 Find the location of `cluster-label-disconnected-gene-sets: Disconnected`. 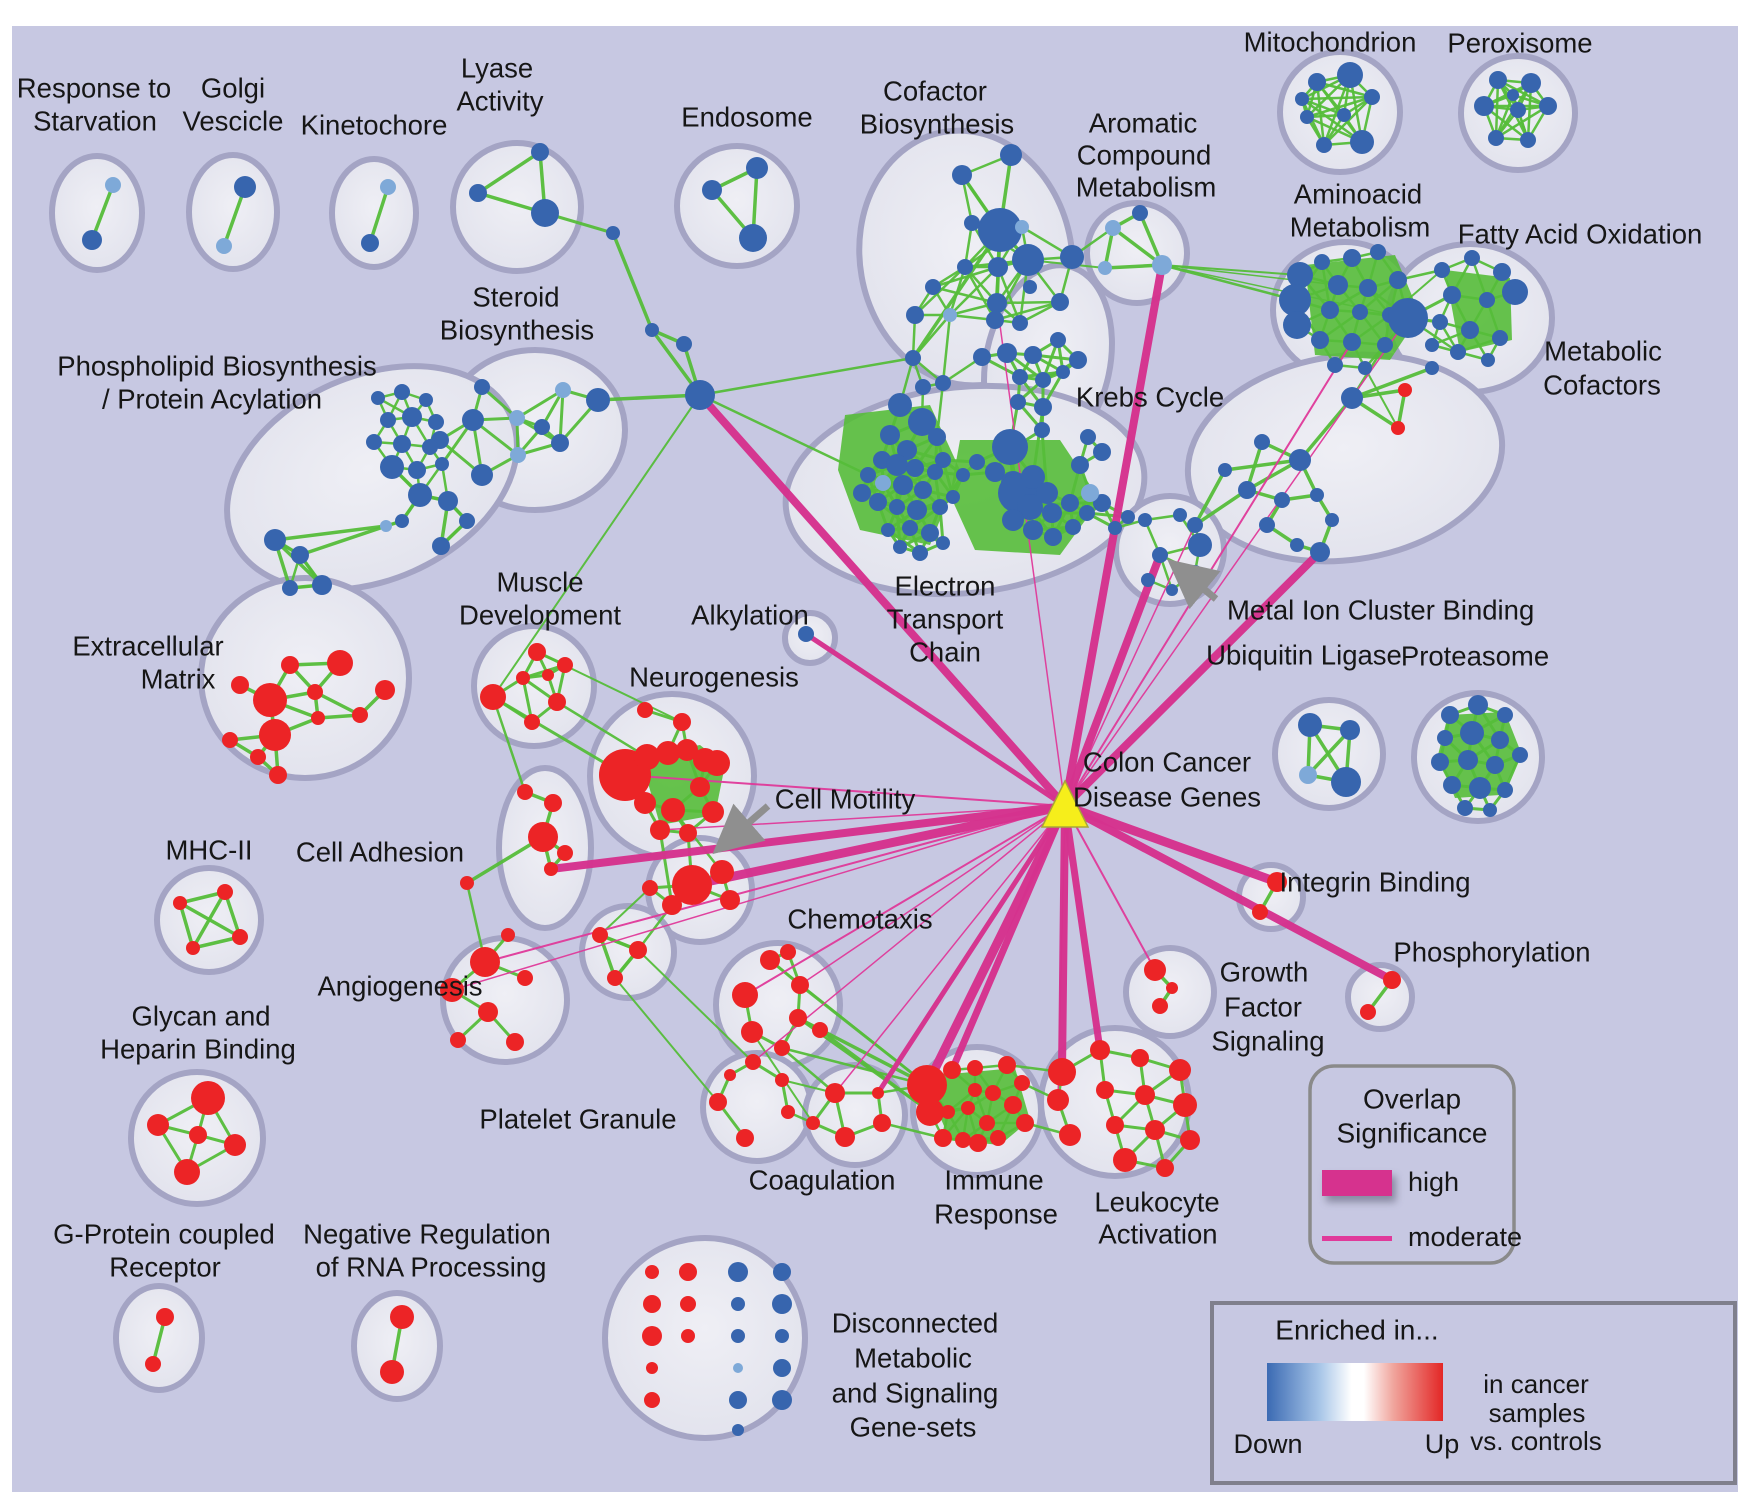

cluster-label-disconnected-gene-sets: Disconnected is located at coordinates (915, 1322).